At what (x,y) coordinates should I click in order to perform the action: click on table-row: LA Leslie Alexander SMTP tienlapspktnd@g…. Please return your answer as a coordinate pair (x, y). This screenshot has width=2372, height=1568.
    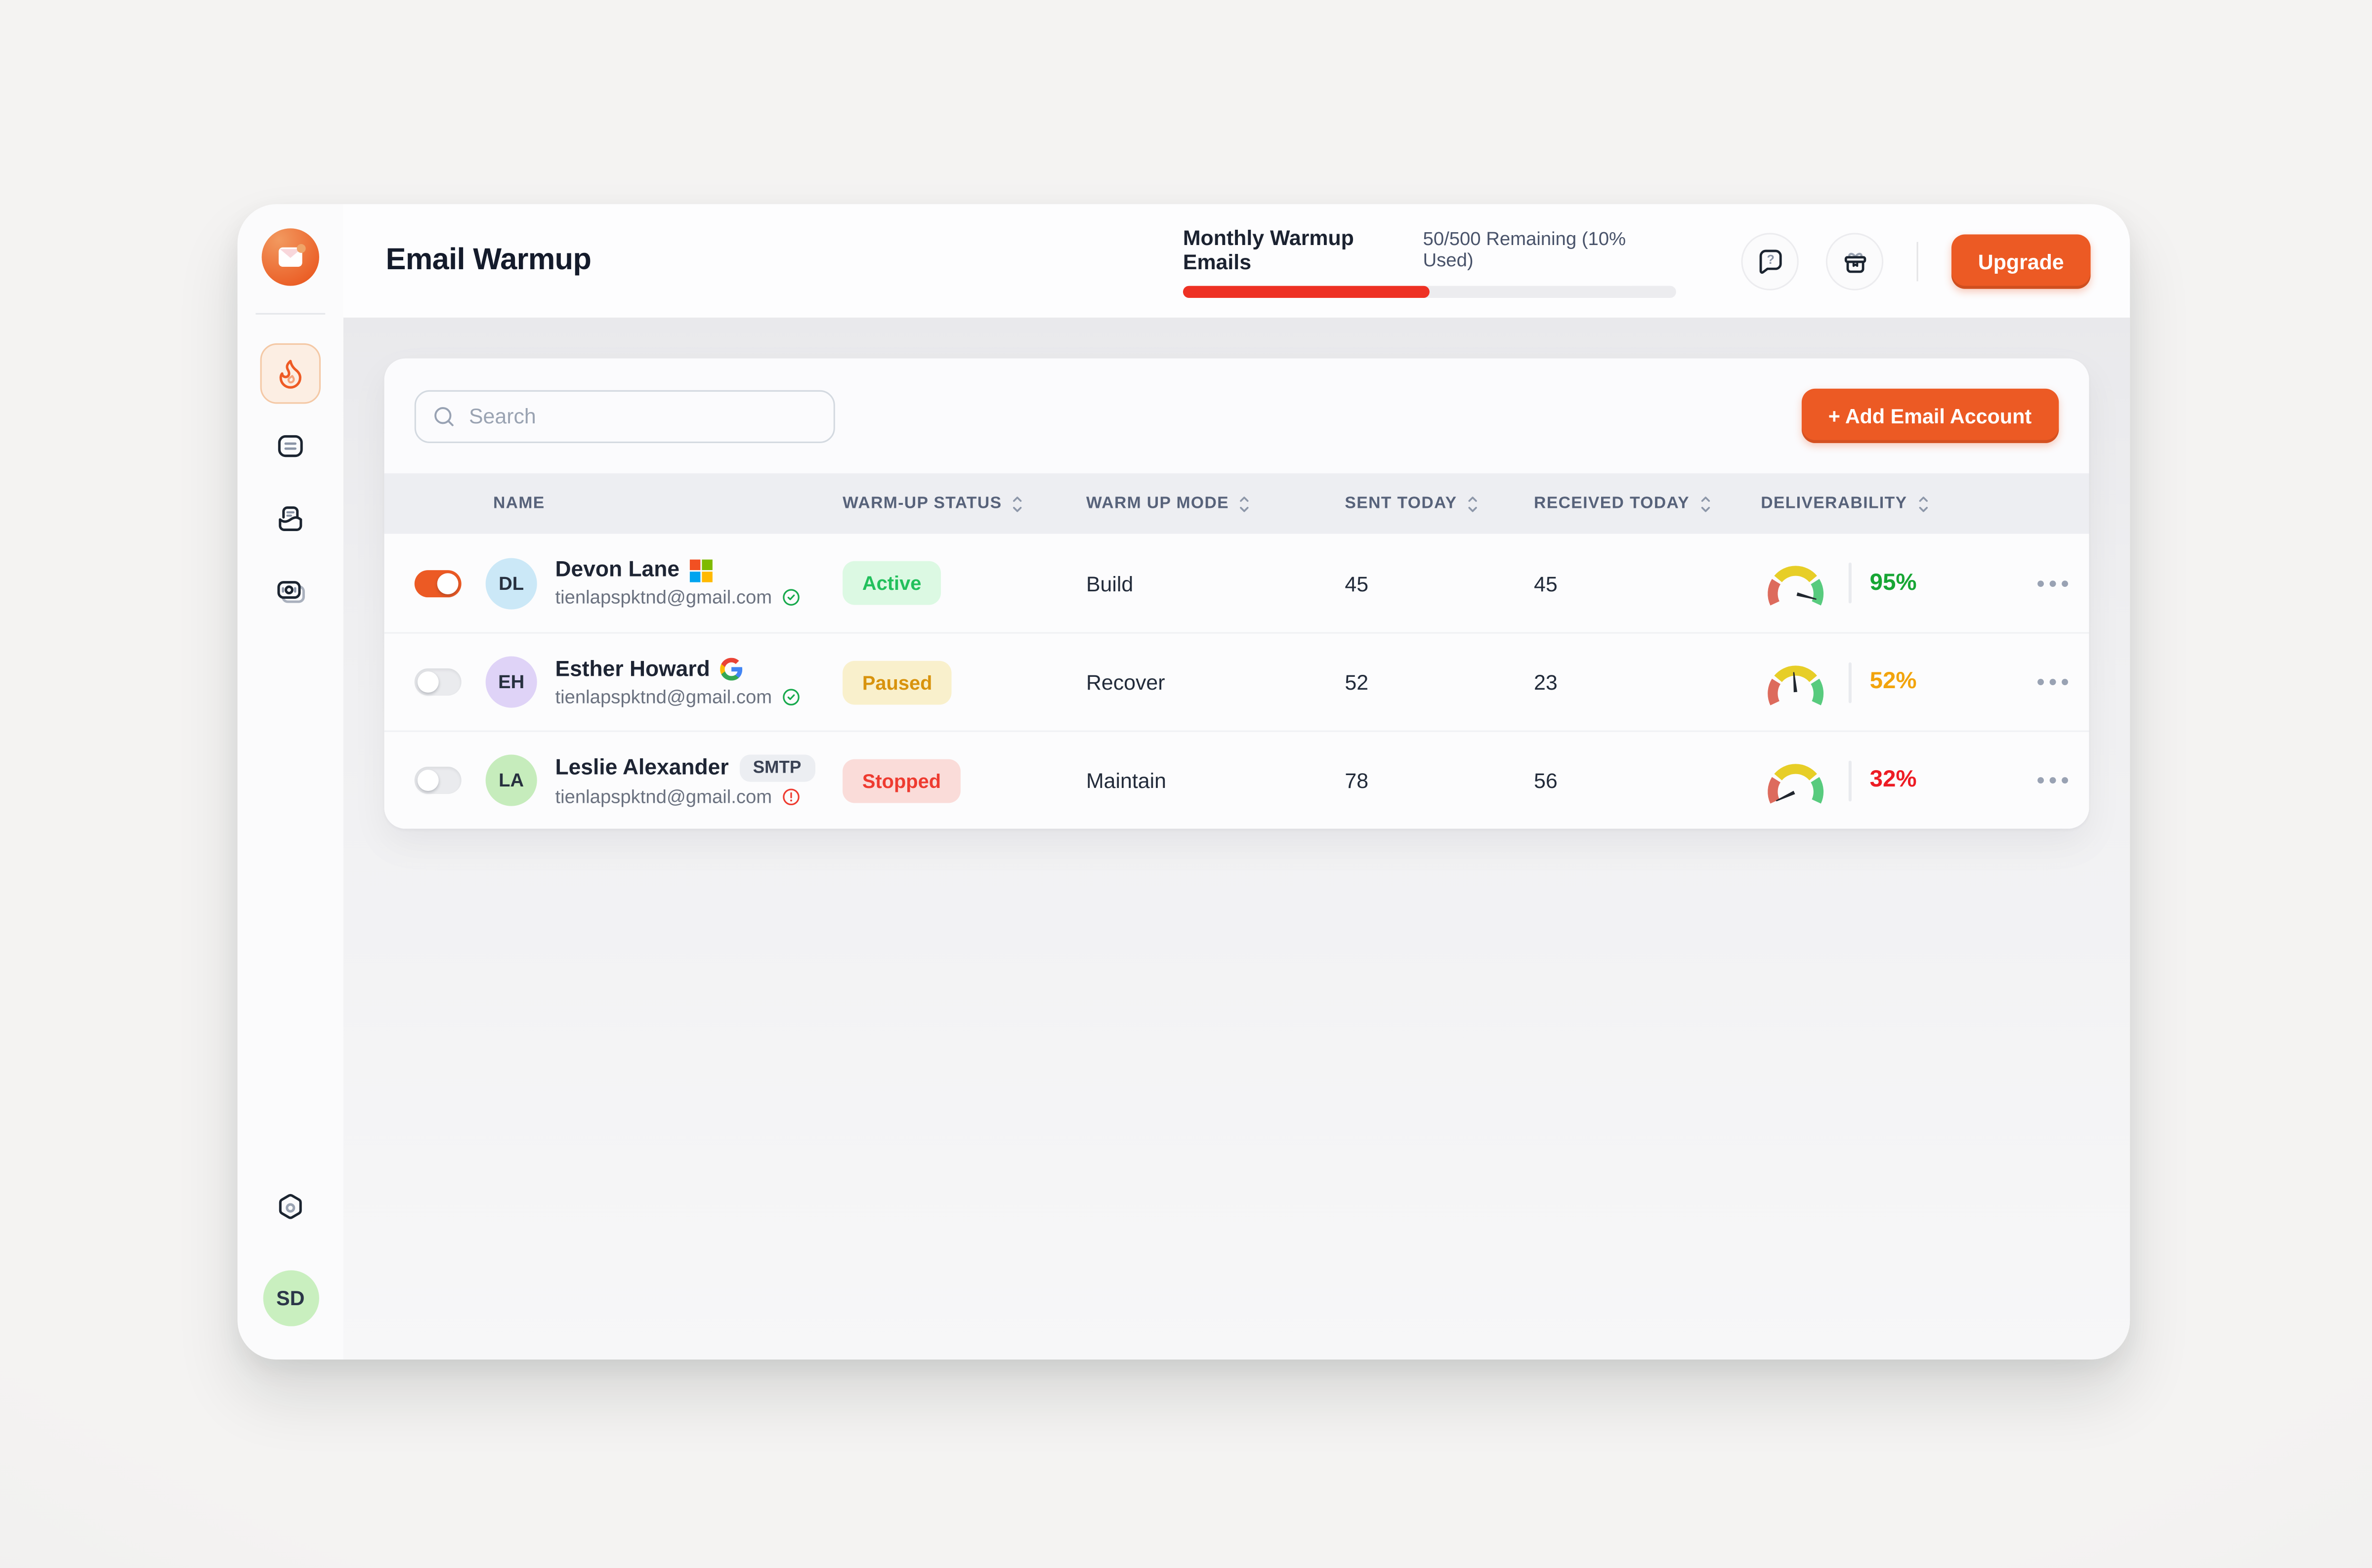
    Looking at the image, I should click on (1236, 779).